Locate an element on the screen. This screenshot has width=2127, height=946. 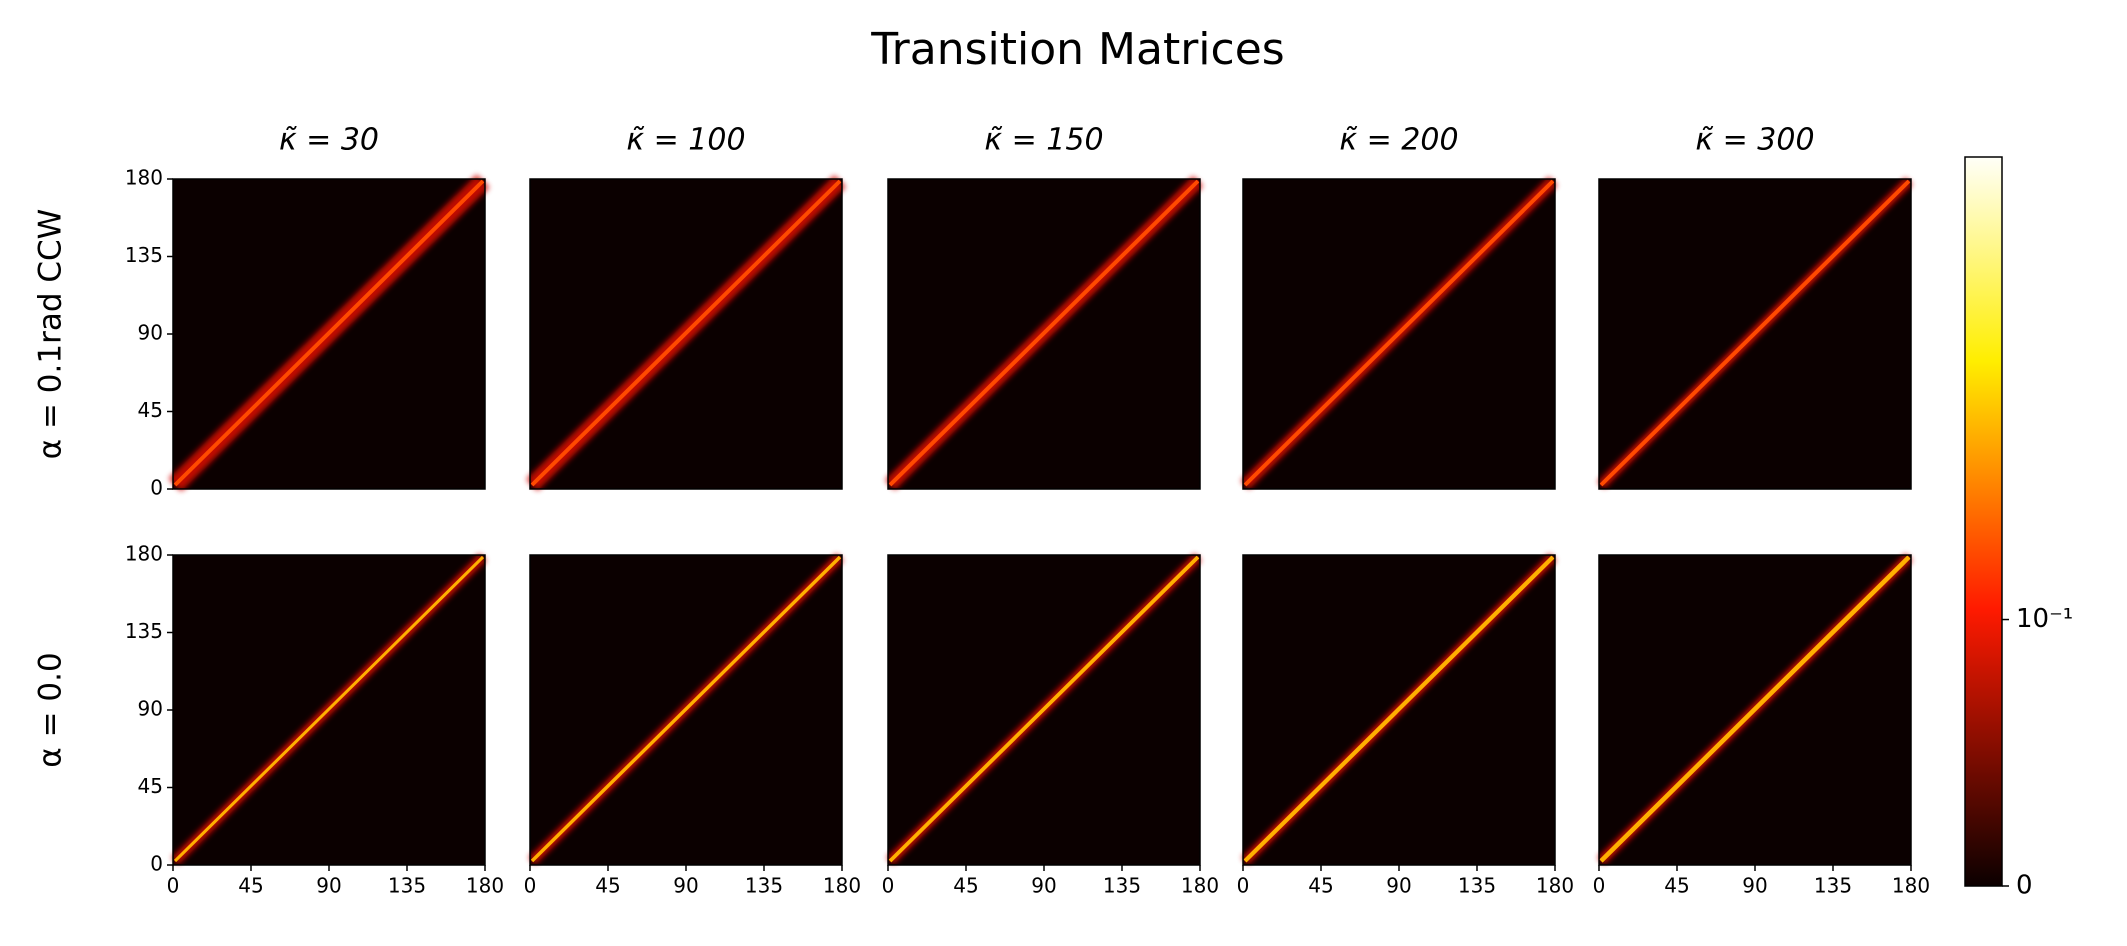
column-title: κ̃ = 200 is located at coordinates (1398, 140).